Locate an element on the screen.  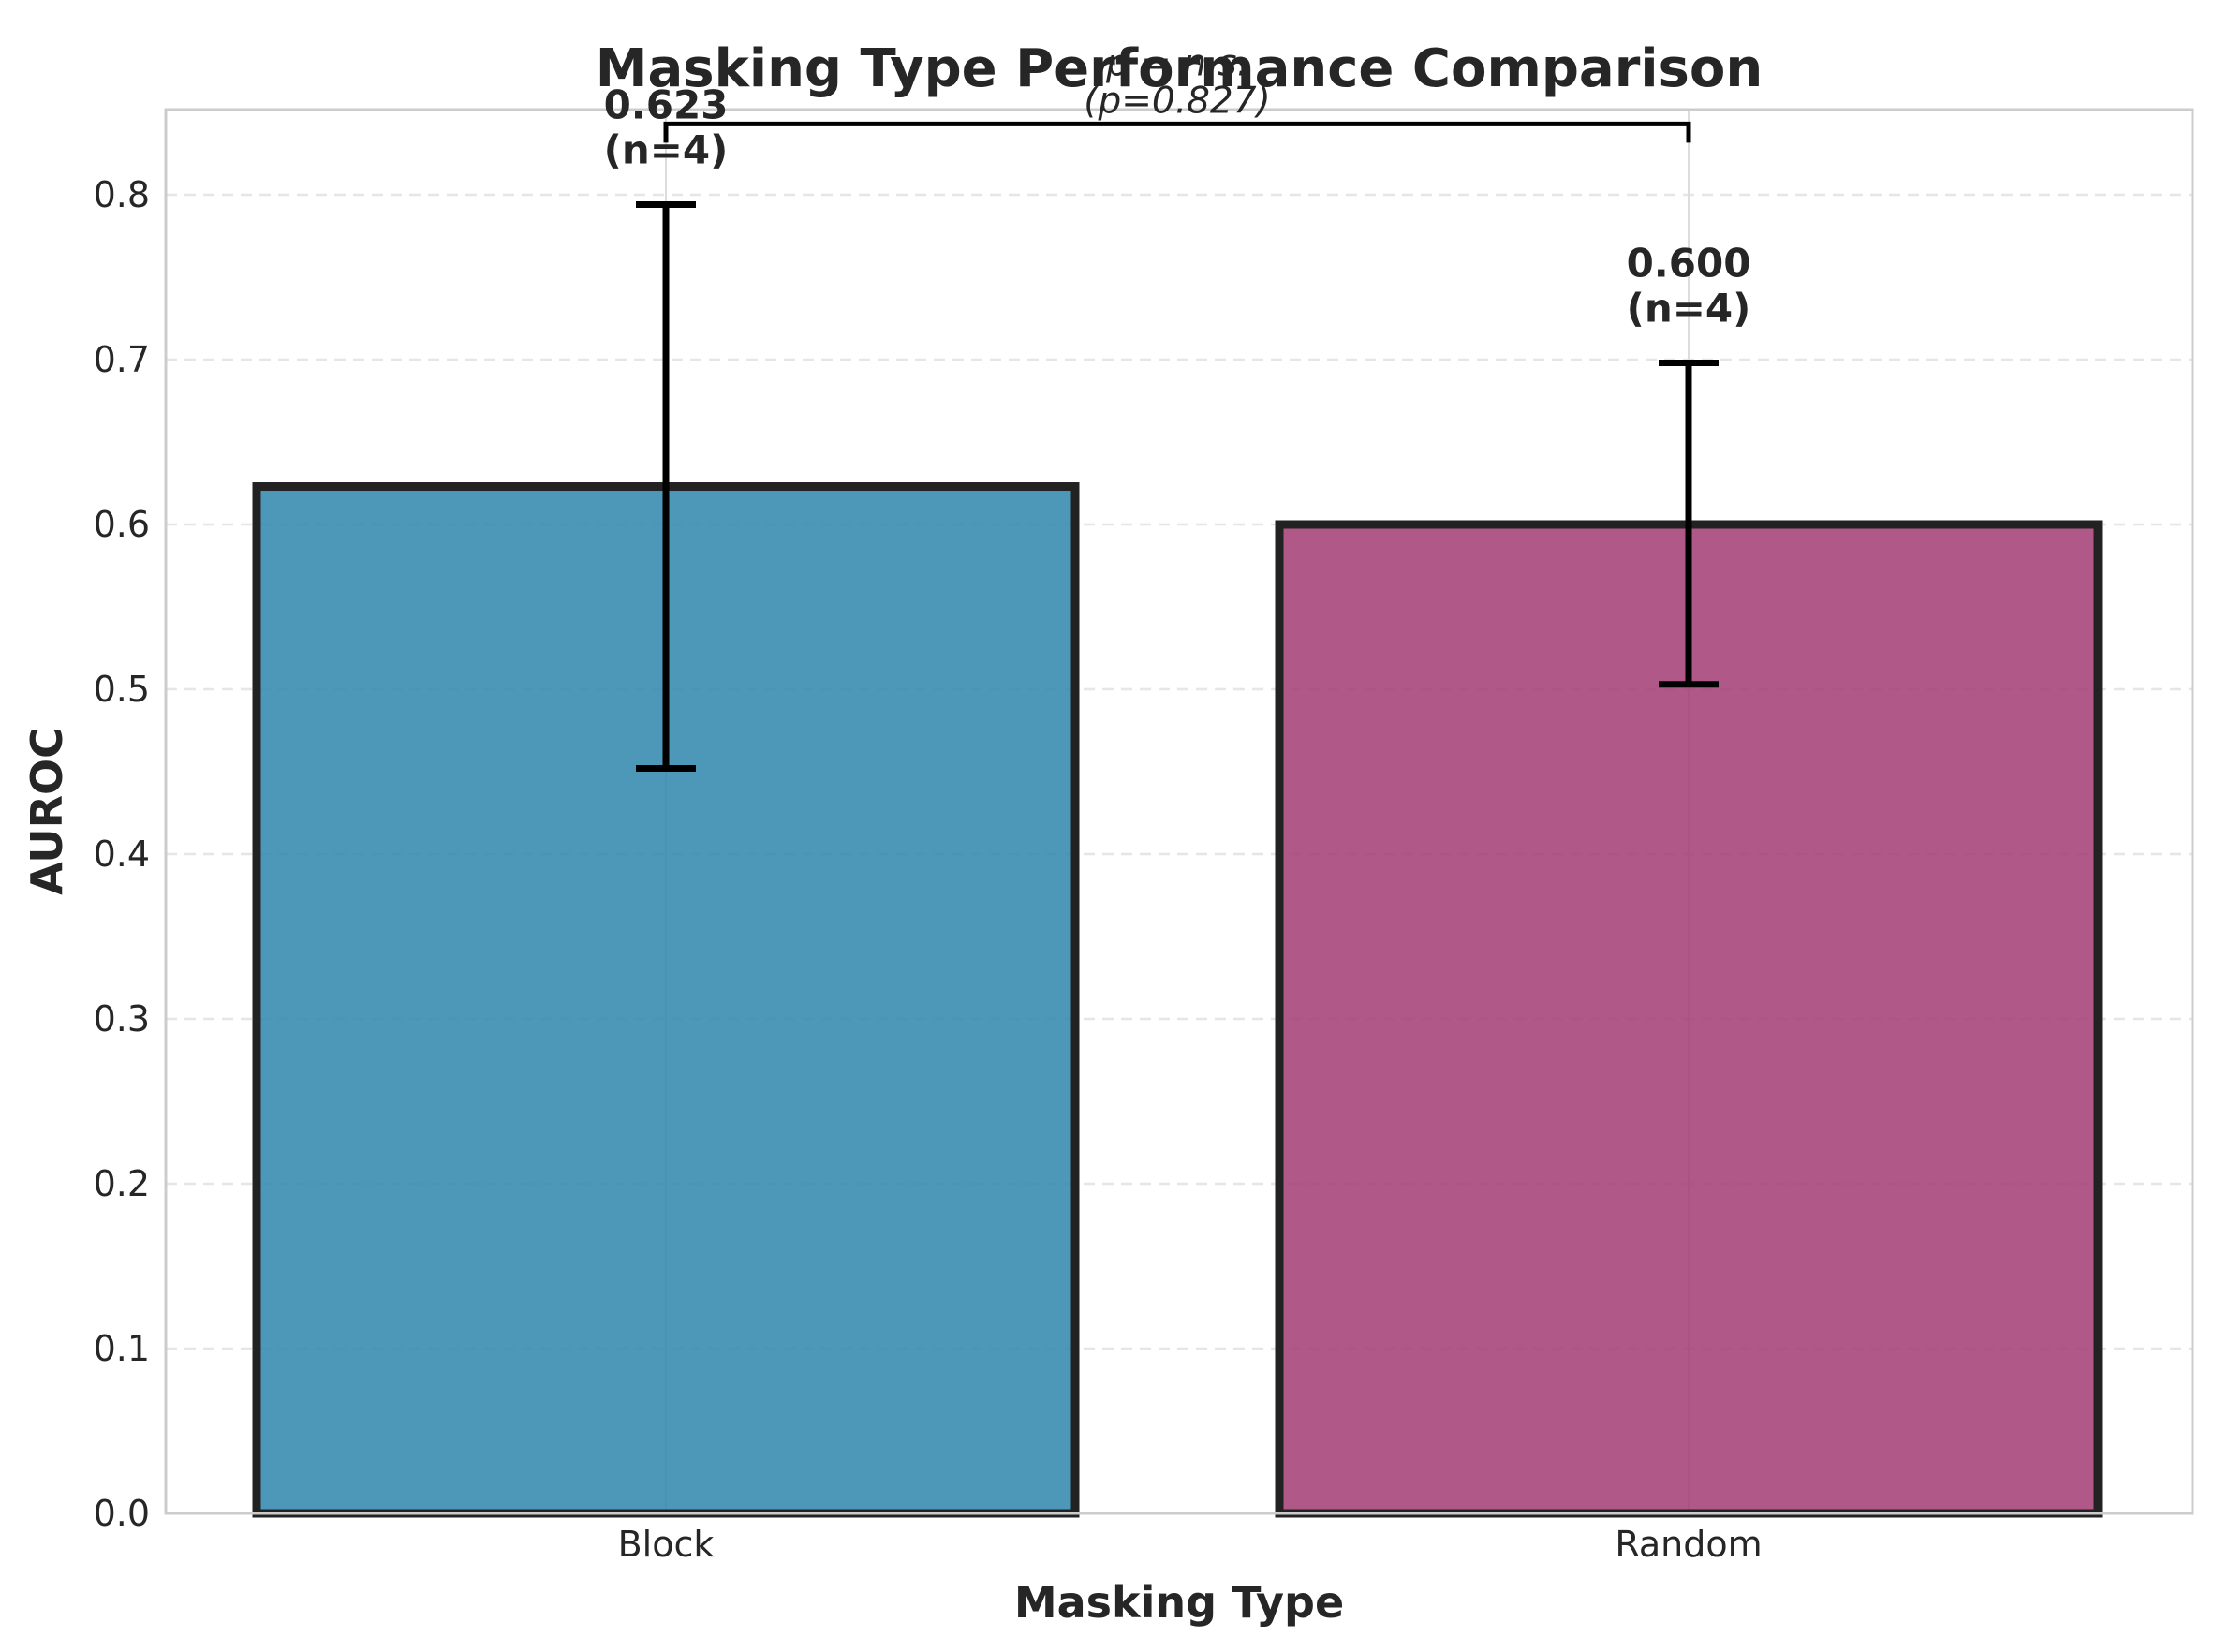
y-tick-label: 0.1 is located at coordinates (122, 1348).